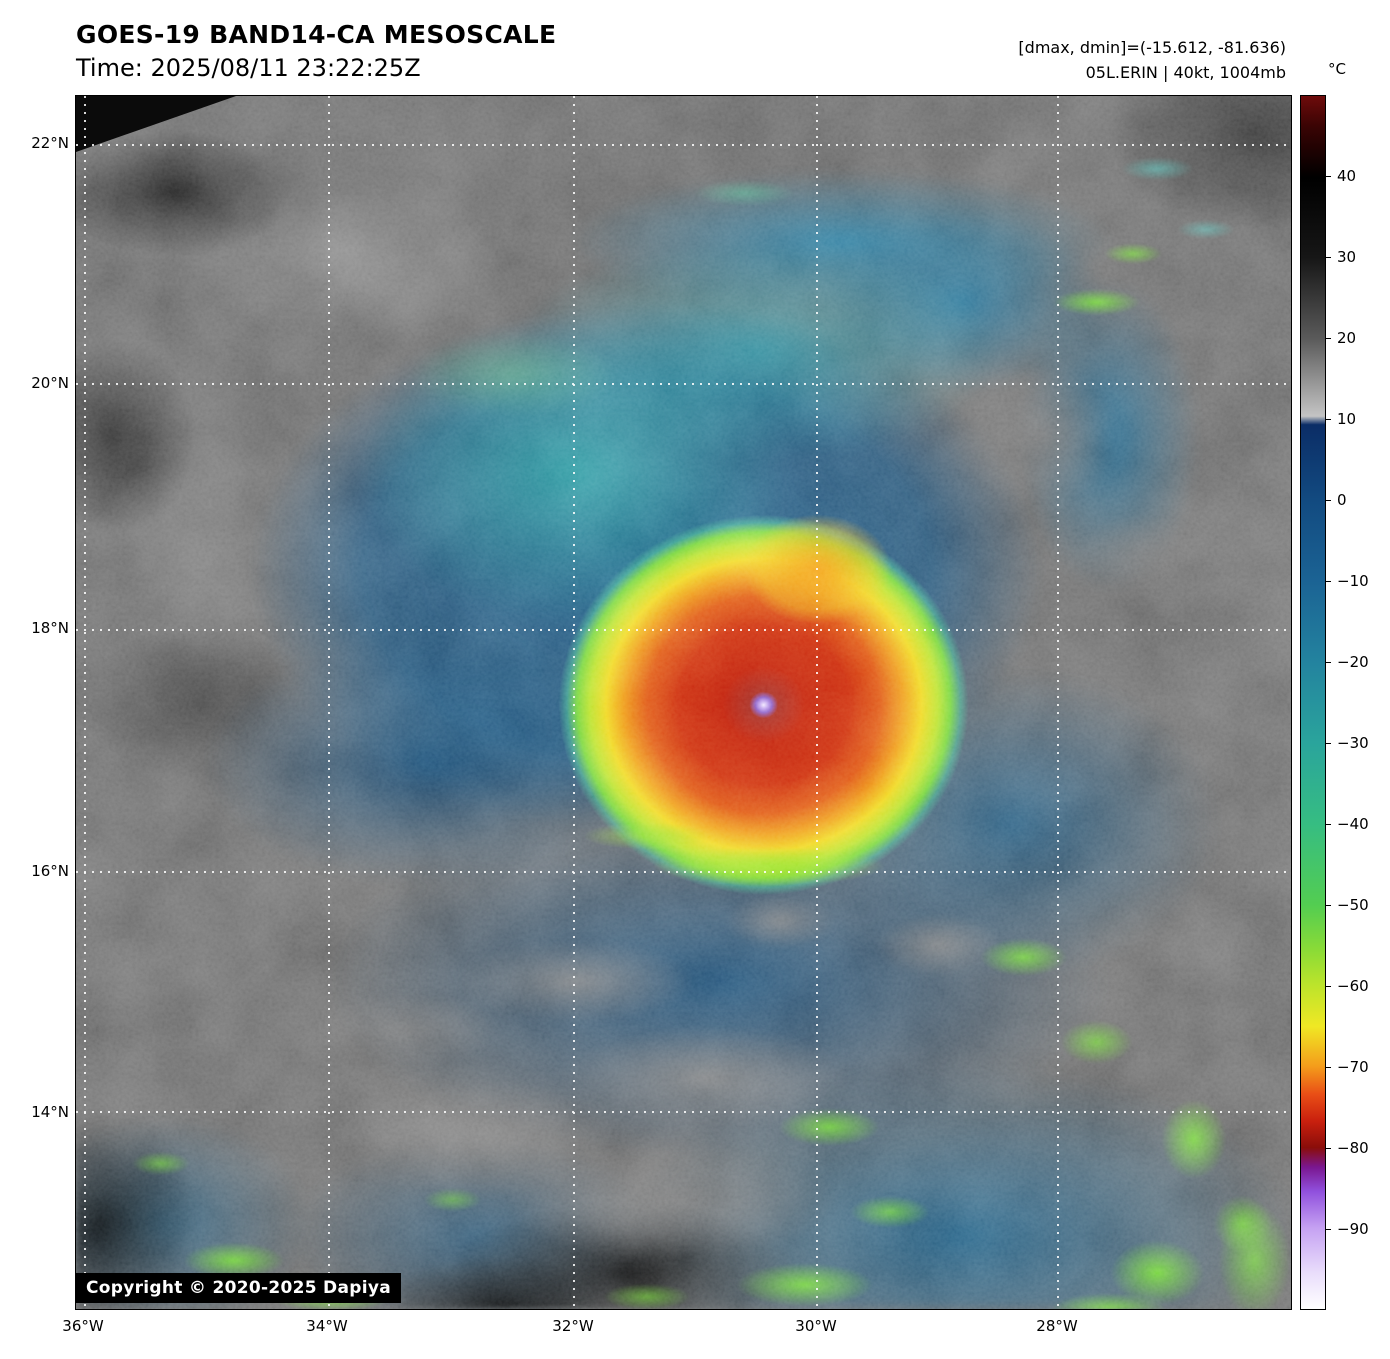 The image size is (1390, 1359). Describe the element at coordinates (1342, 499) in the screenshot. I see `colorbar-tick-label: 0` at that location.